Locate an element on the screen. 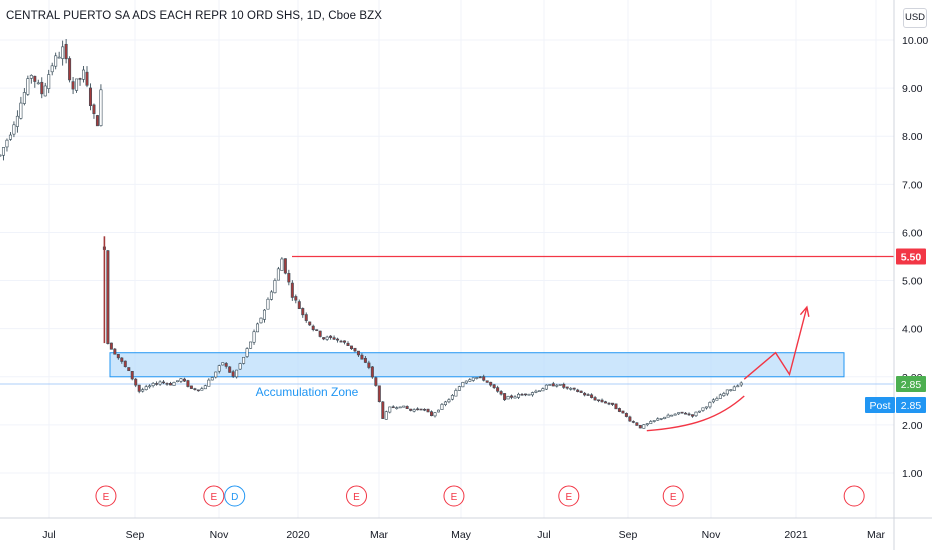 The width and height of the screenshot is (932, 550). dividend-event-marker is located at coordinates (235, 496).